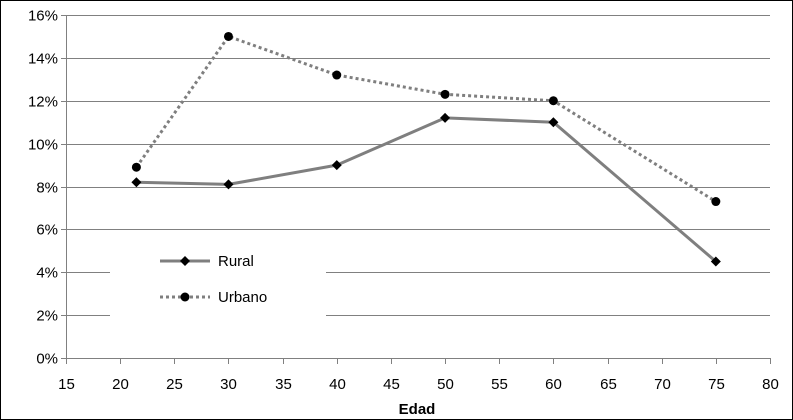  What do you see at coordinates (47, 188) in the screenshot?
I see `y-tick-label: 8%` at bounding box center [47, 188].